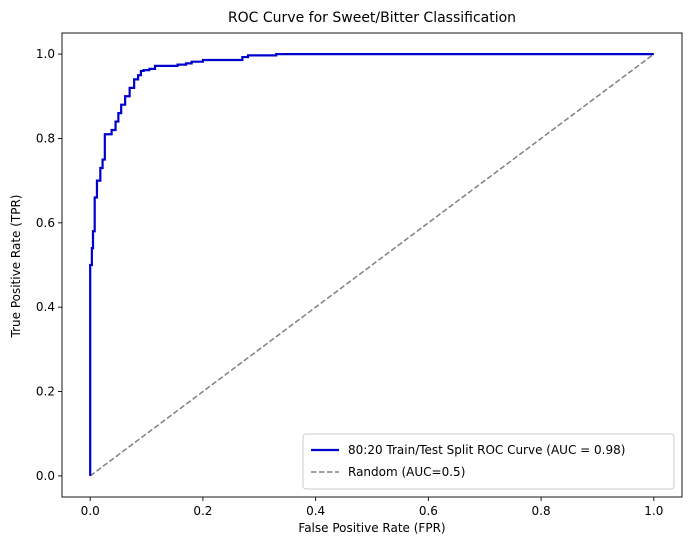 This screenshot has width=691, height=545. I want to click on y-tick-label: 0.0, so click(45, 476).